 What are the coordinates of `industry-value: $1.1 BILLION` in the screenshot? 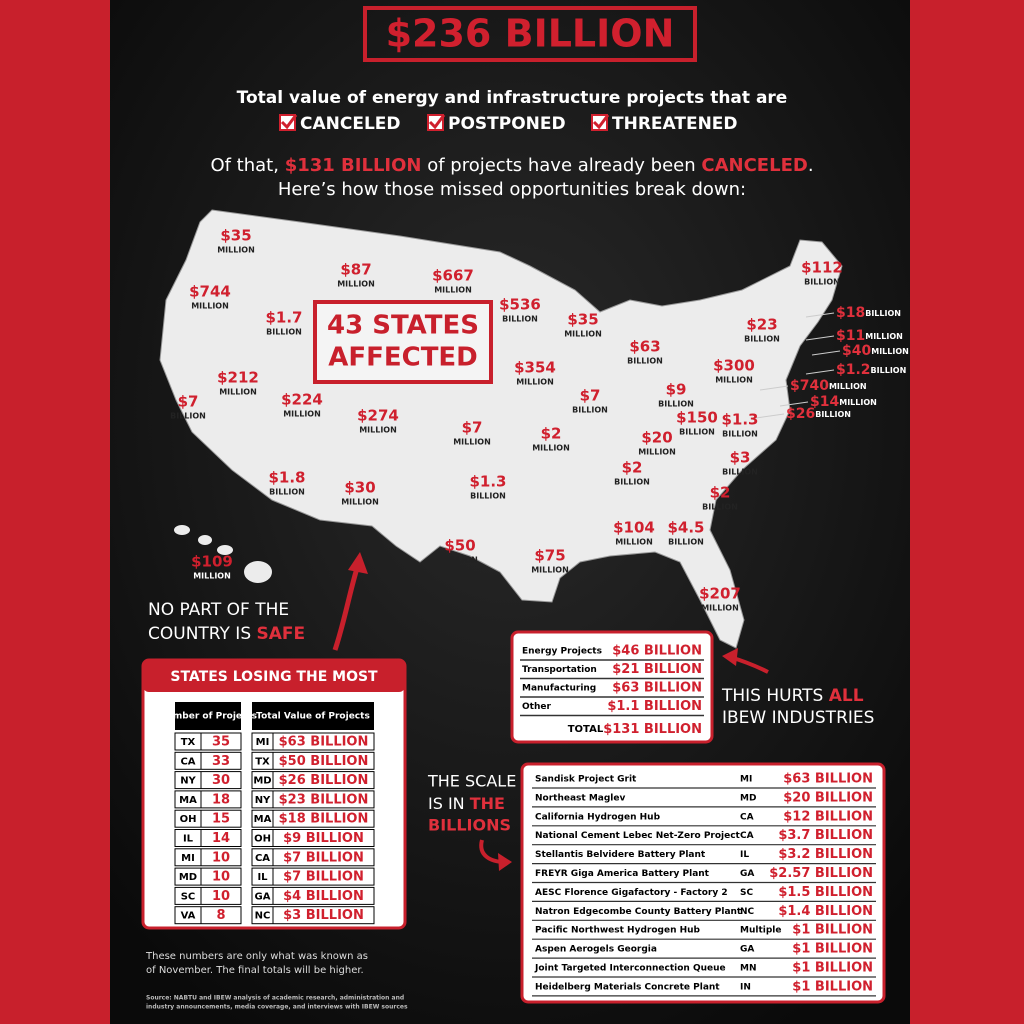 It's located at (654, 706).